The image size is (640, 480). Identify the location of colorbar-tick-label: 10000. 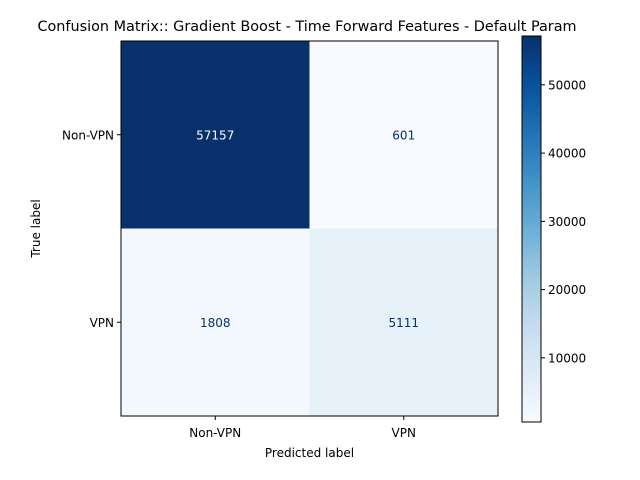
(567, 358).